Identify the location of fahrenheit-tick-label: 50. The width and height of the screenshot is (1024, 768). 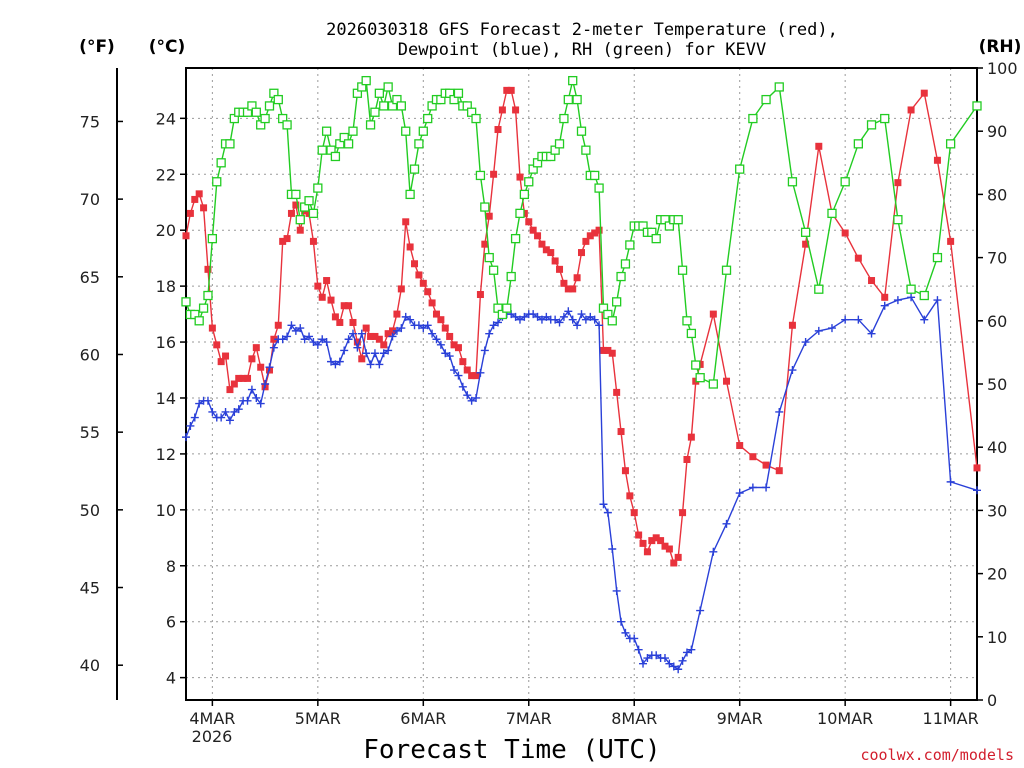
(90, 510).